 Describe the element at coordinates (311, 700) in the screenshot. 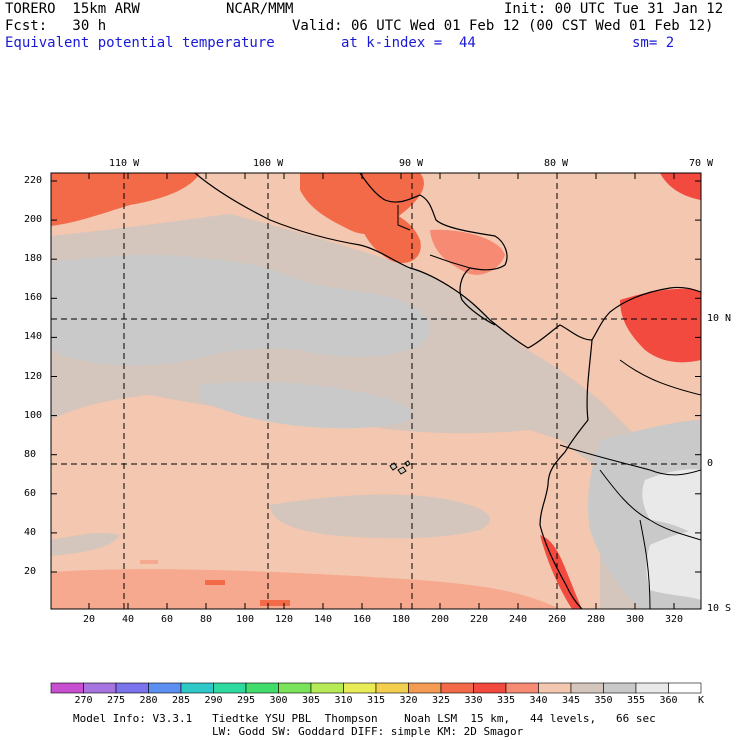

I see `colorbar-label: 305` at that location.